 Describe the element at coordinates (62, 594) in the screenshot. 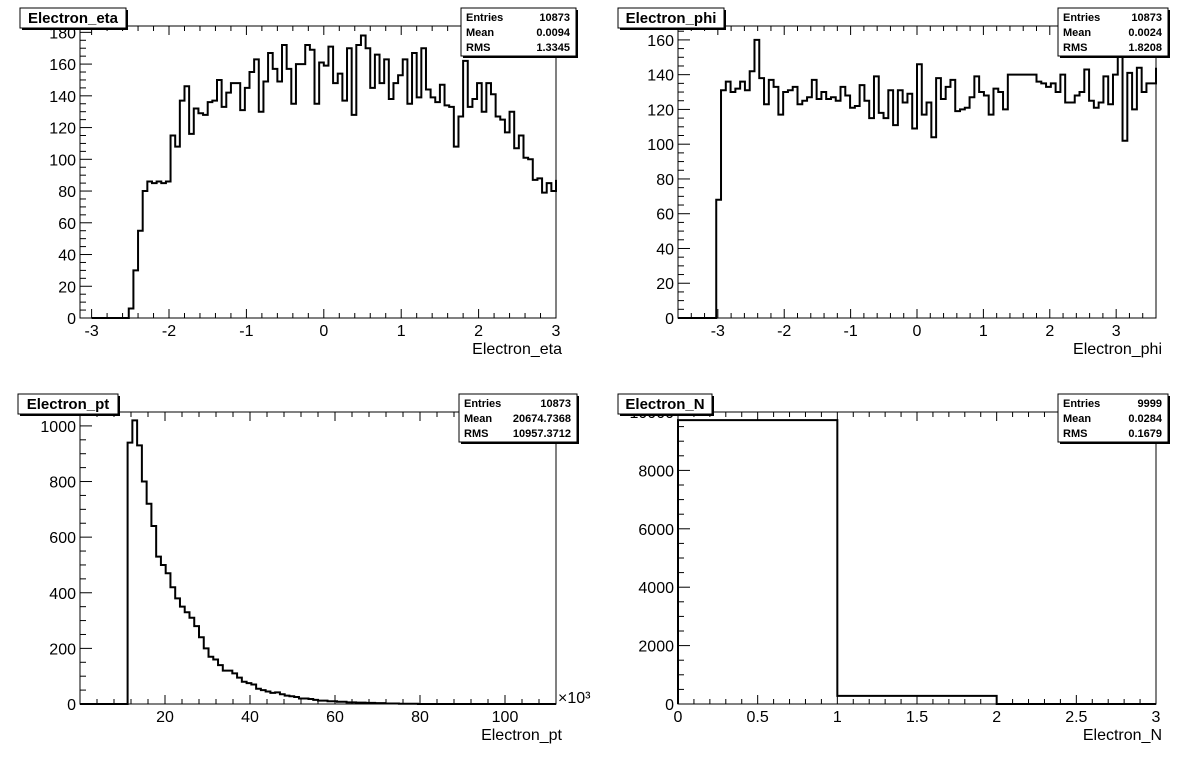

I see `y-tick-label: 400` at that location.